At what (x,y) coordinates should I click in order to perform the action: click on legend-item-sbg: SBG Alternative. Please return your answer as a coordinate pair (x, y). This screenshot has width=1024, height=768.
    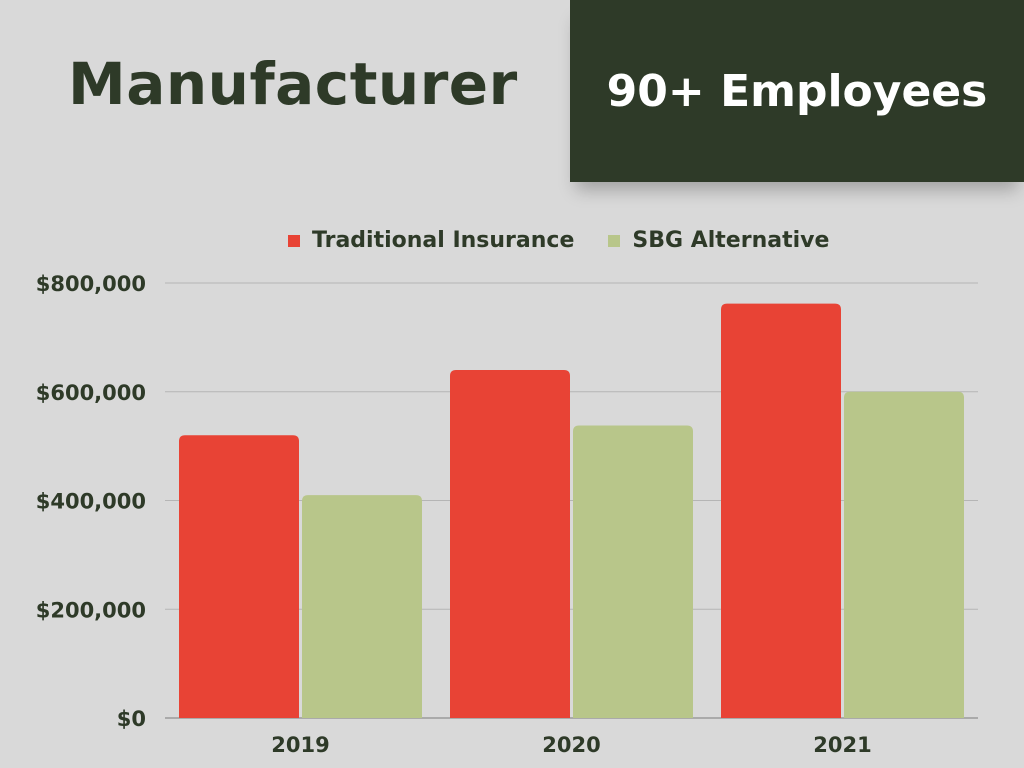
    Looking at the image, I should click on (718, 240).